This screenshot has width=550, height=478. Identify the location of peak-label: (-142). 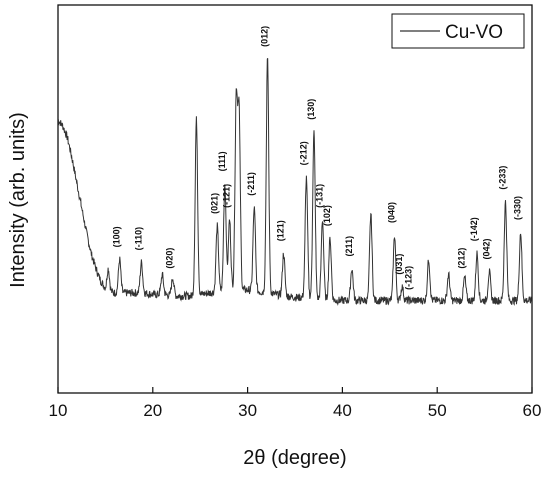
(474, 229).